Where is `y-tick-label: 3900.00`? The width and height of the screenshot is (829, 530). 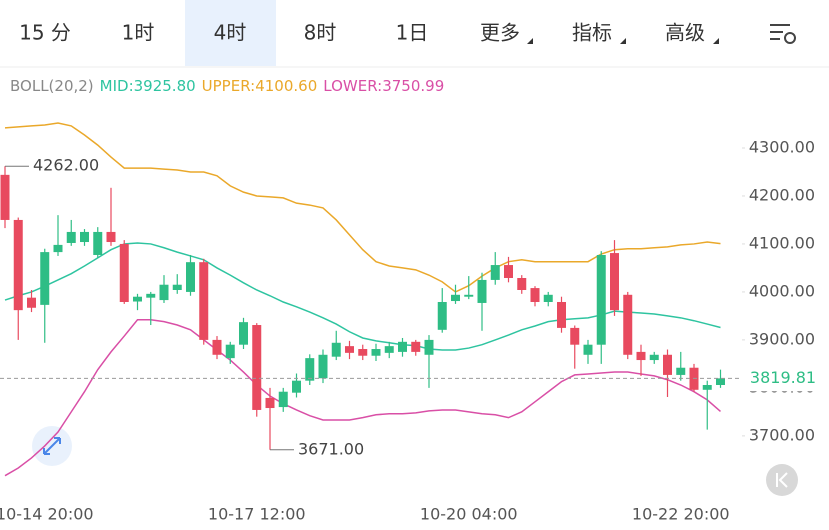
y-tick-label: 3900.00 is located at coordinates (782, 338).